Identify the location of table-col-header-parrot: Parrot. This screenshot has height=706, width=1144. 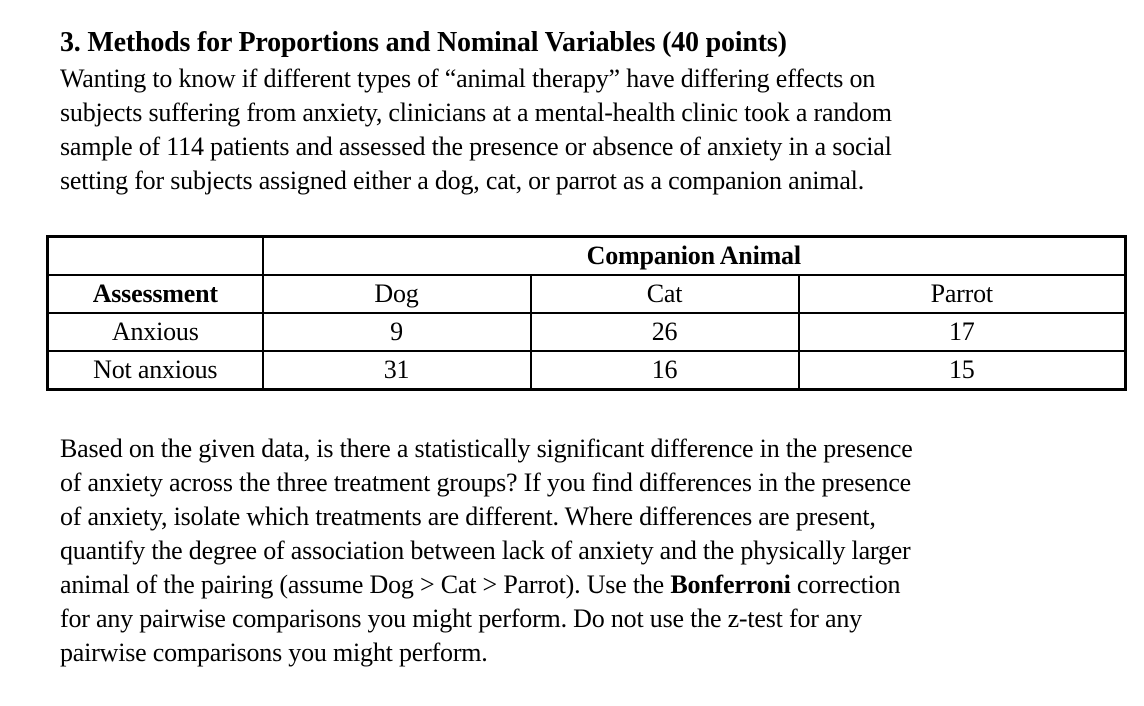
(962, 294).